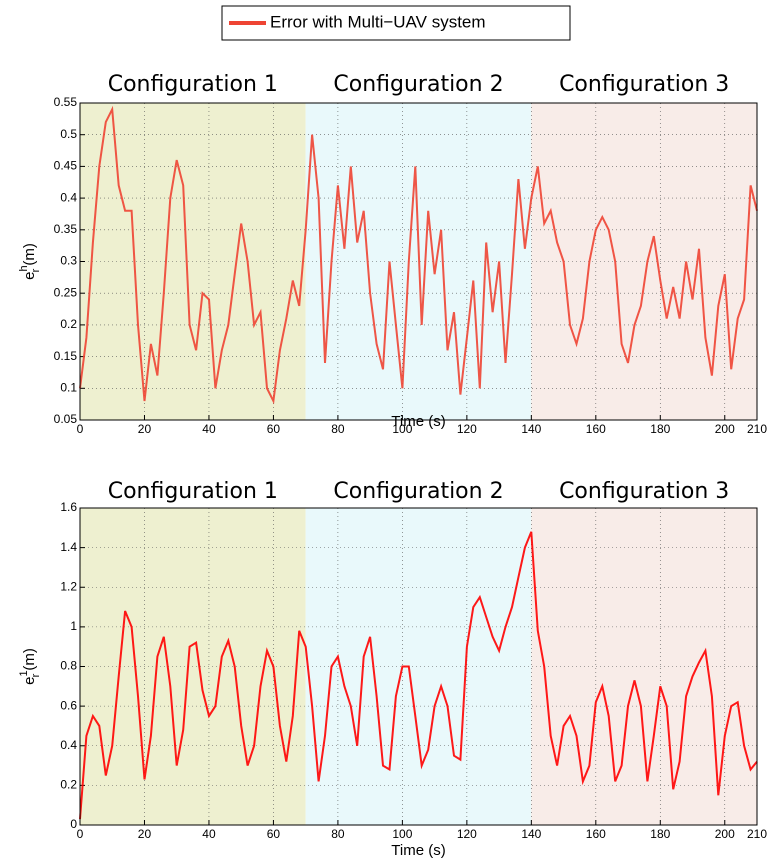 The image size is (768, 863). What do you see at coordinates (66, 166) in the screenshot?
I see `y-tick-label: 0.45` at bounding box center [66, 166].